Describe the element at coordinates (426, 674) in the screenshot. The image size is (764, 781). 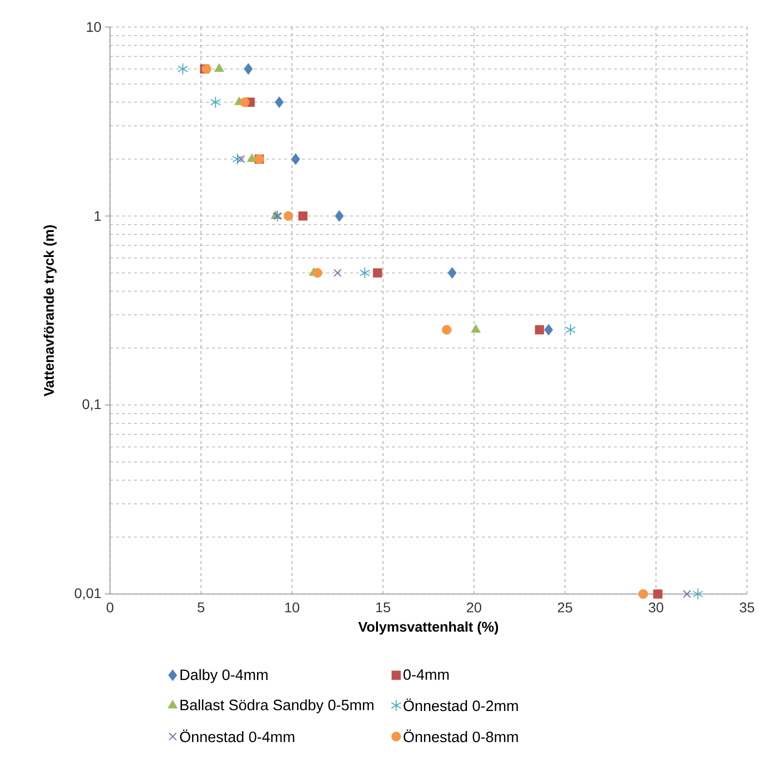
I see `legend-label: 0-4mm` at that location.